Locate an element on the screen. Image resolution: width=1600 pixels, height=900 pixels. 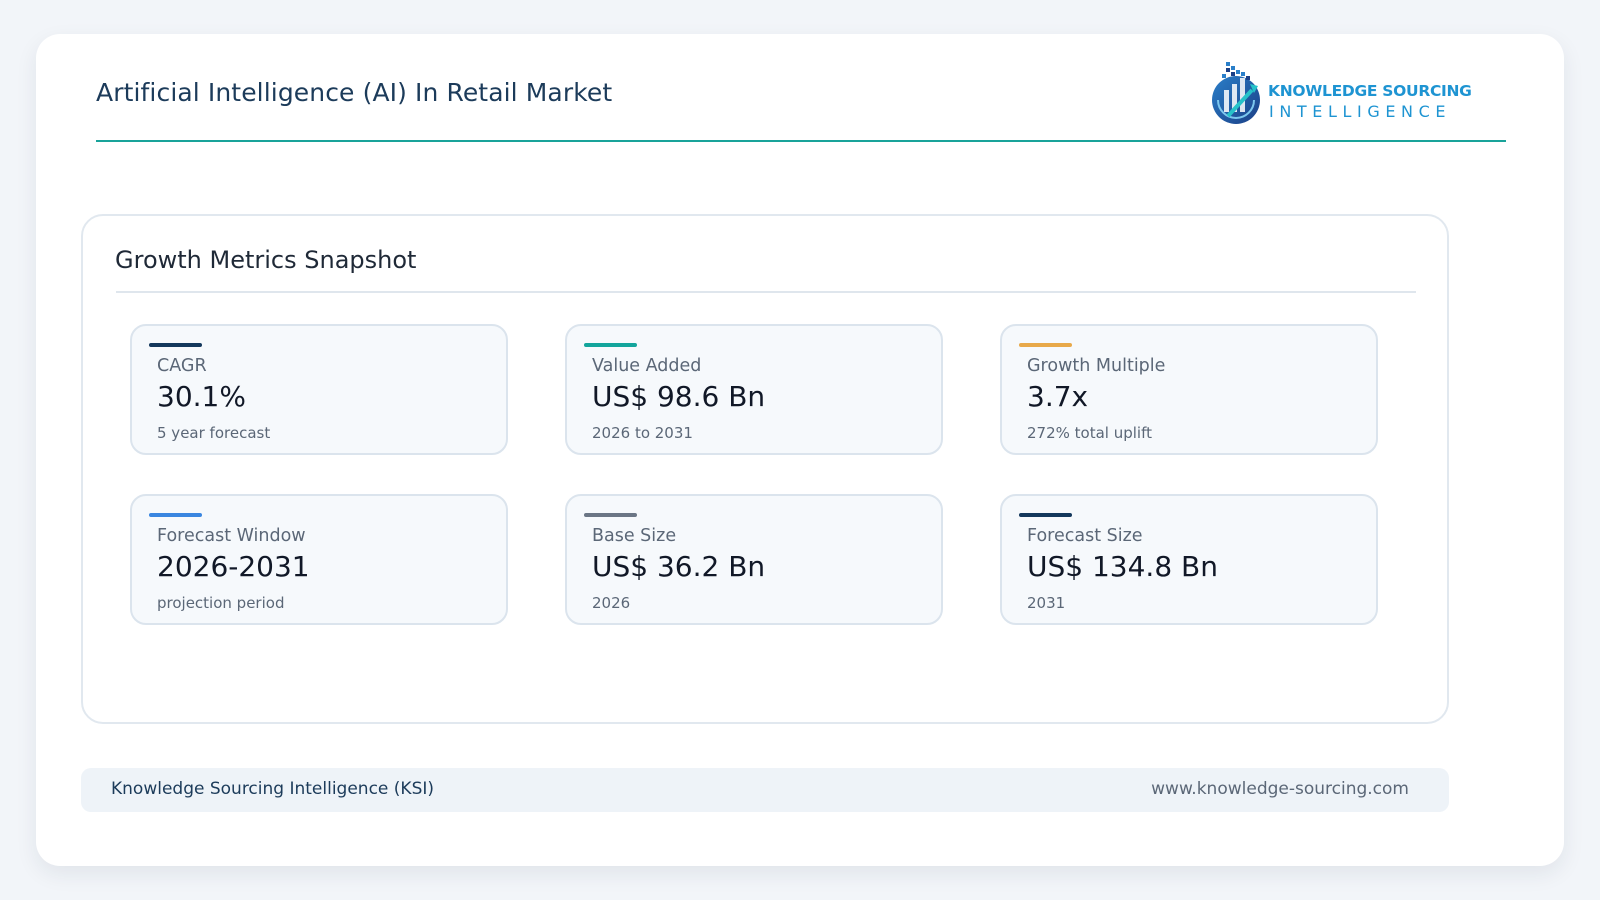
metric-card-base-size: Base Size US$ 36.2 Bn 2026 is located at coordinates (754, 559).